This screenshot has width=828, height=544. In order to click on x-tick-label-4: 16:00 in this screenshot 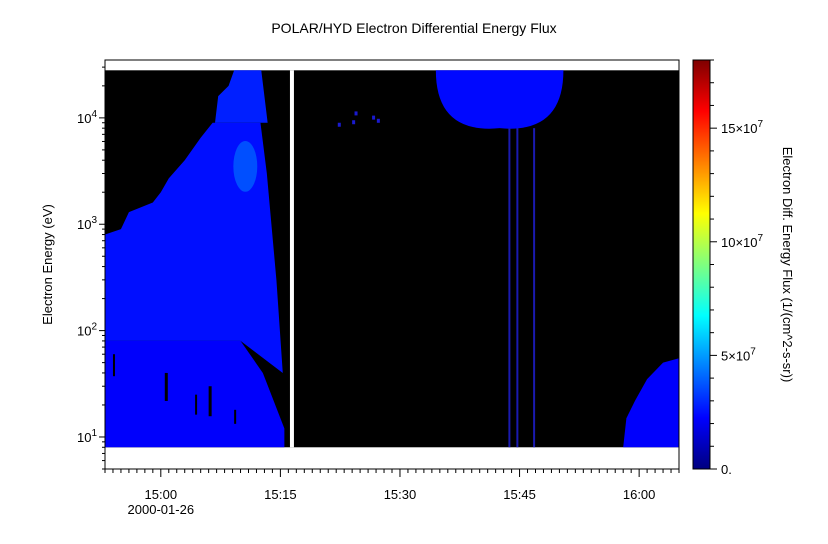, I will do `click(639, 494)`.